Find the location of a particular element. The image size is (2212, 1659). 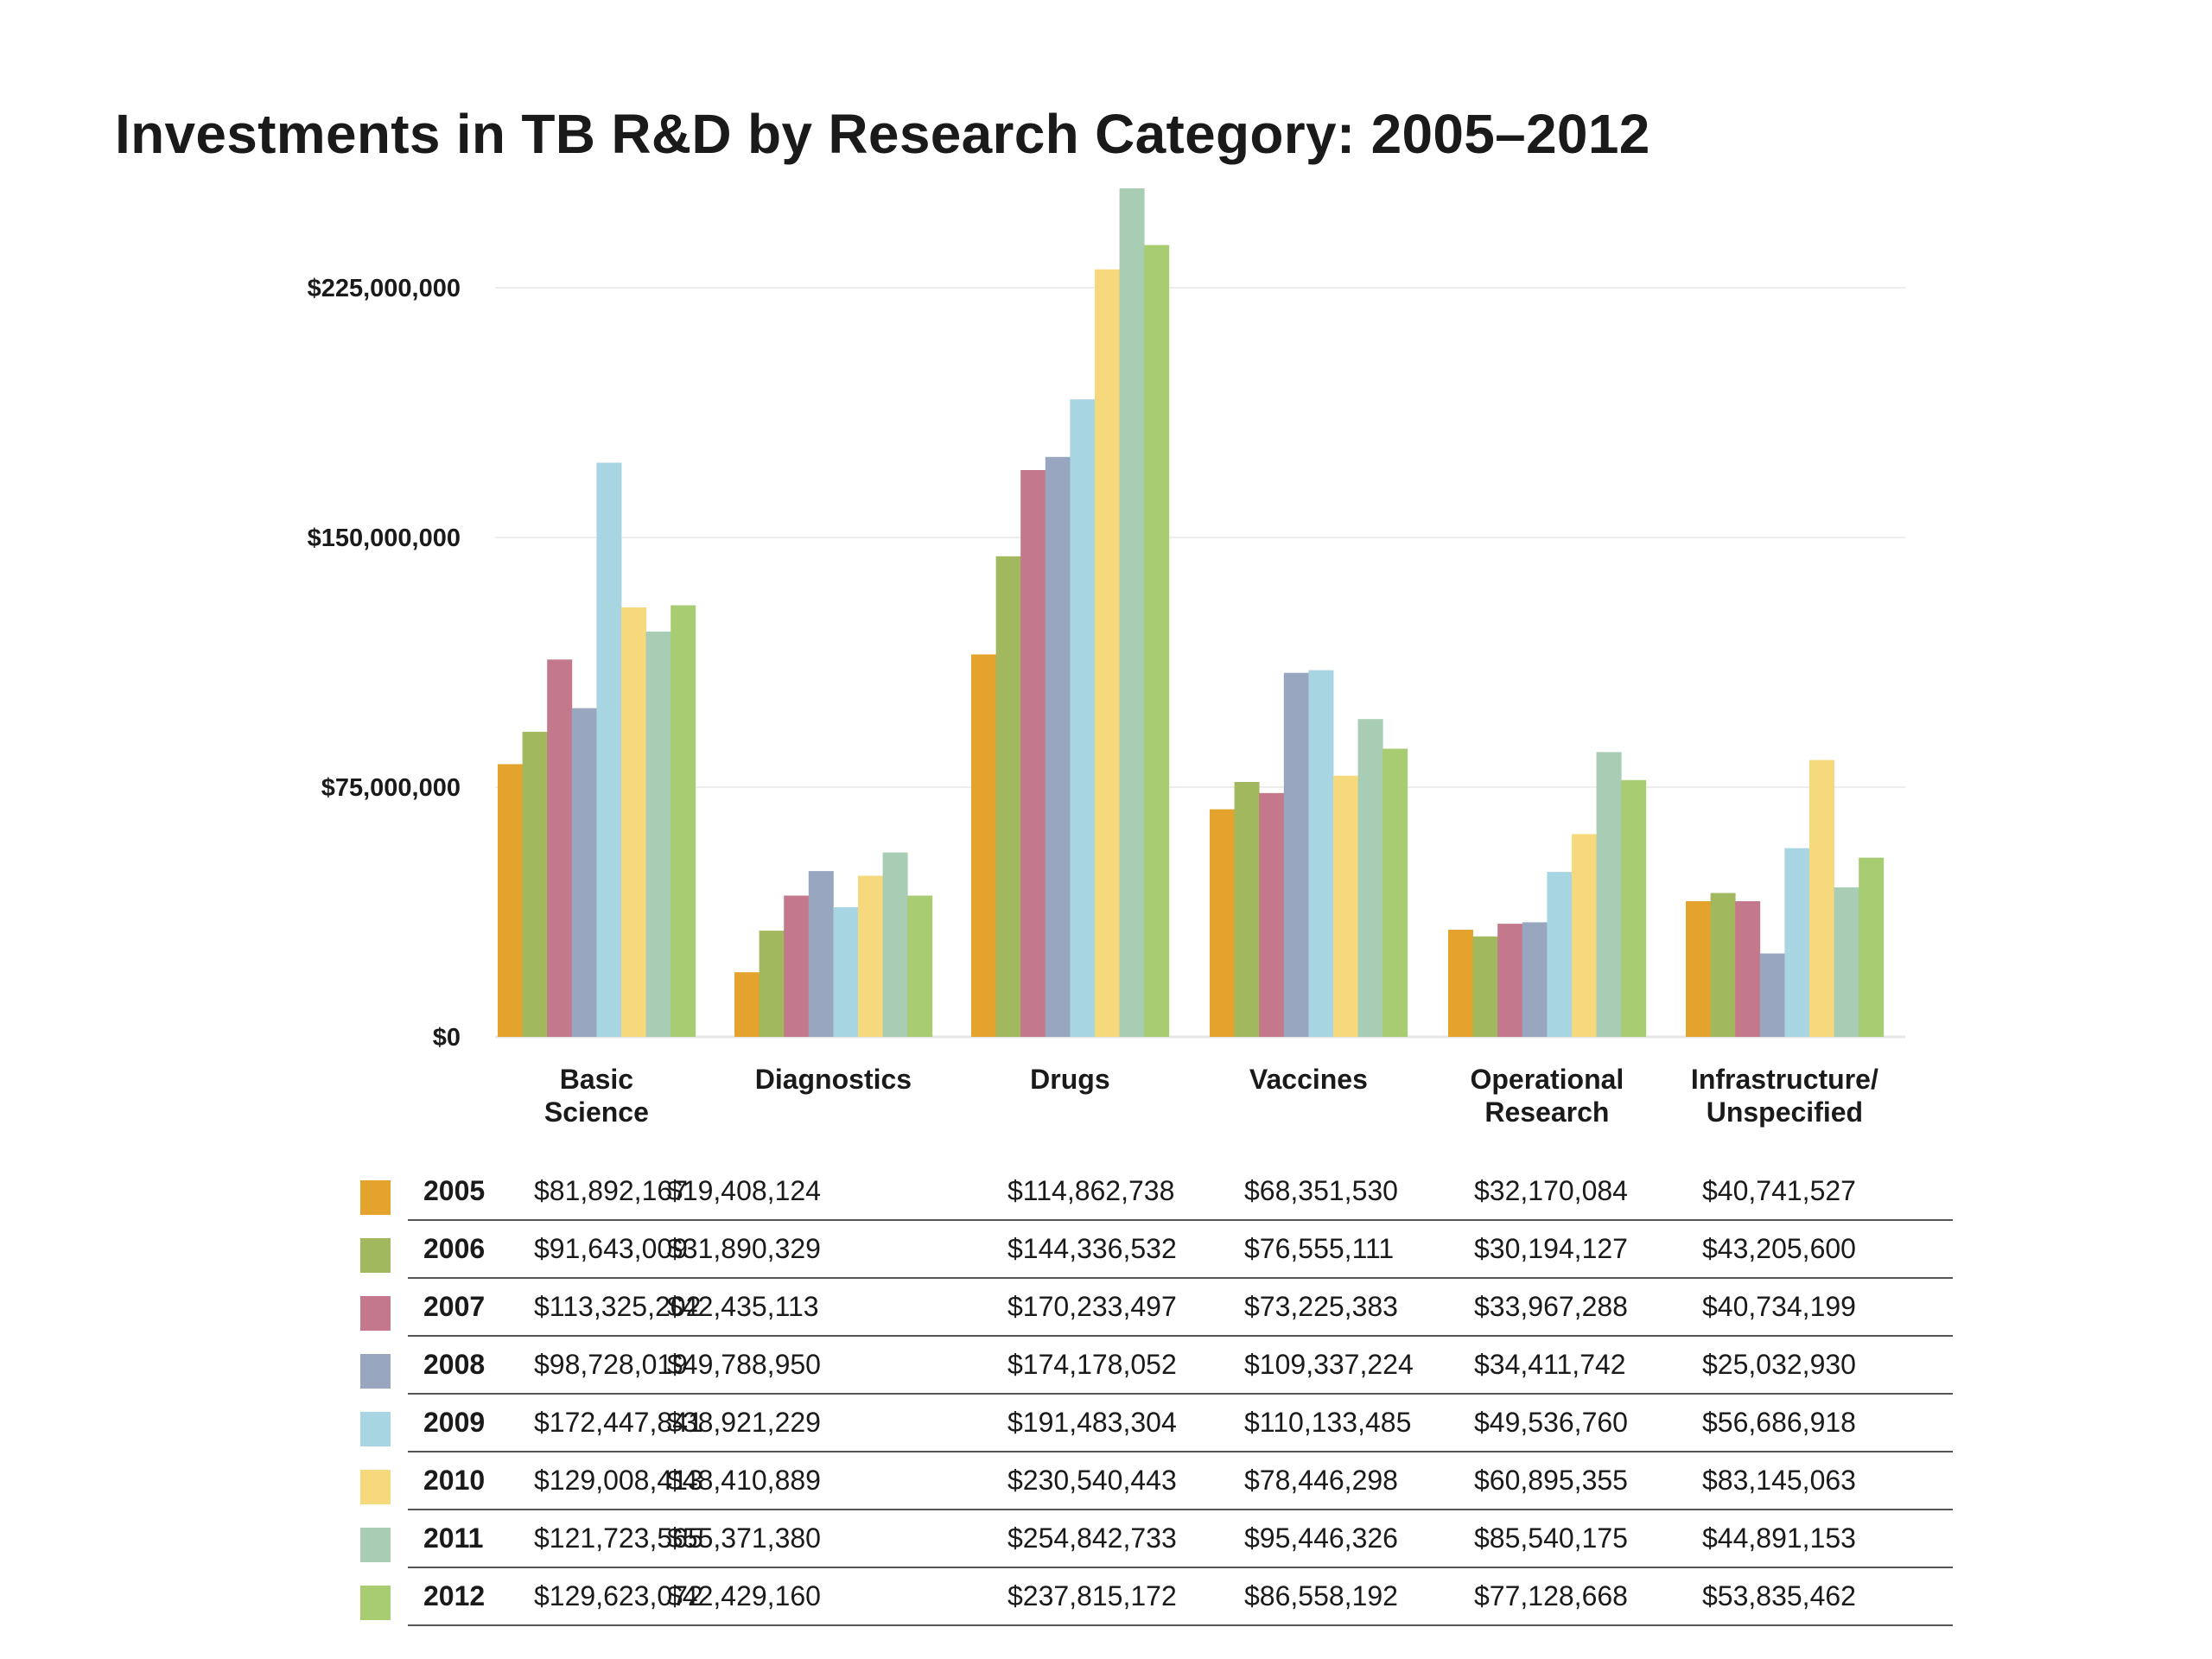

table-cell: $76,555,111 is located at coordinates (1319, 1248).